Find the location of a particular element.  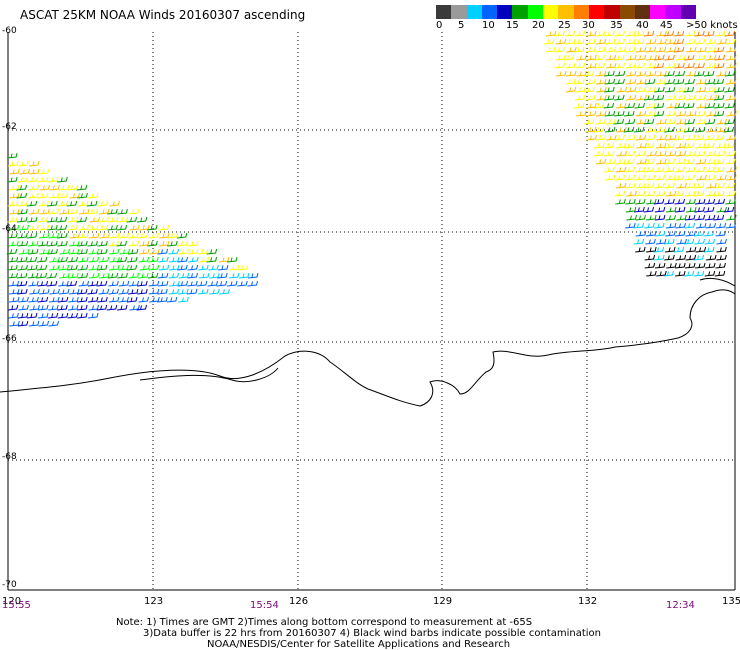

time-label-left: 15:55 is located at coordinates (16, 605).